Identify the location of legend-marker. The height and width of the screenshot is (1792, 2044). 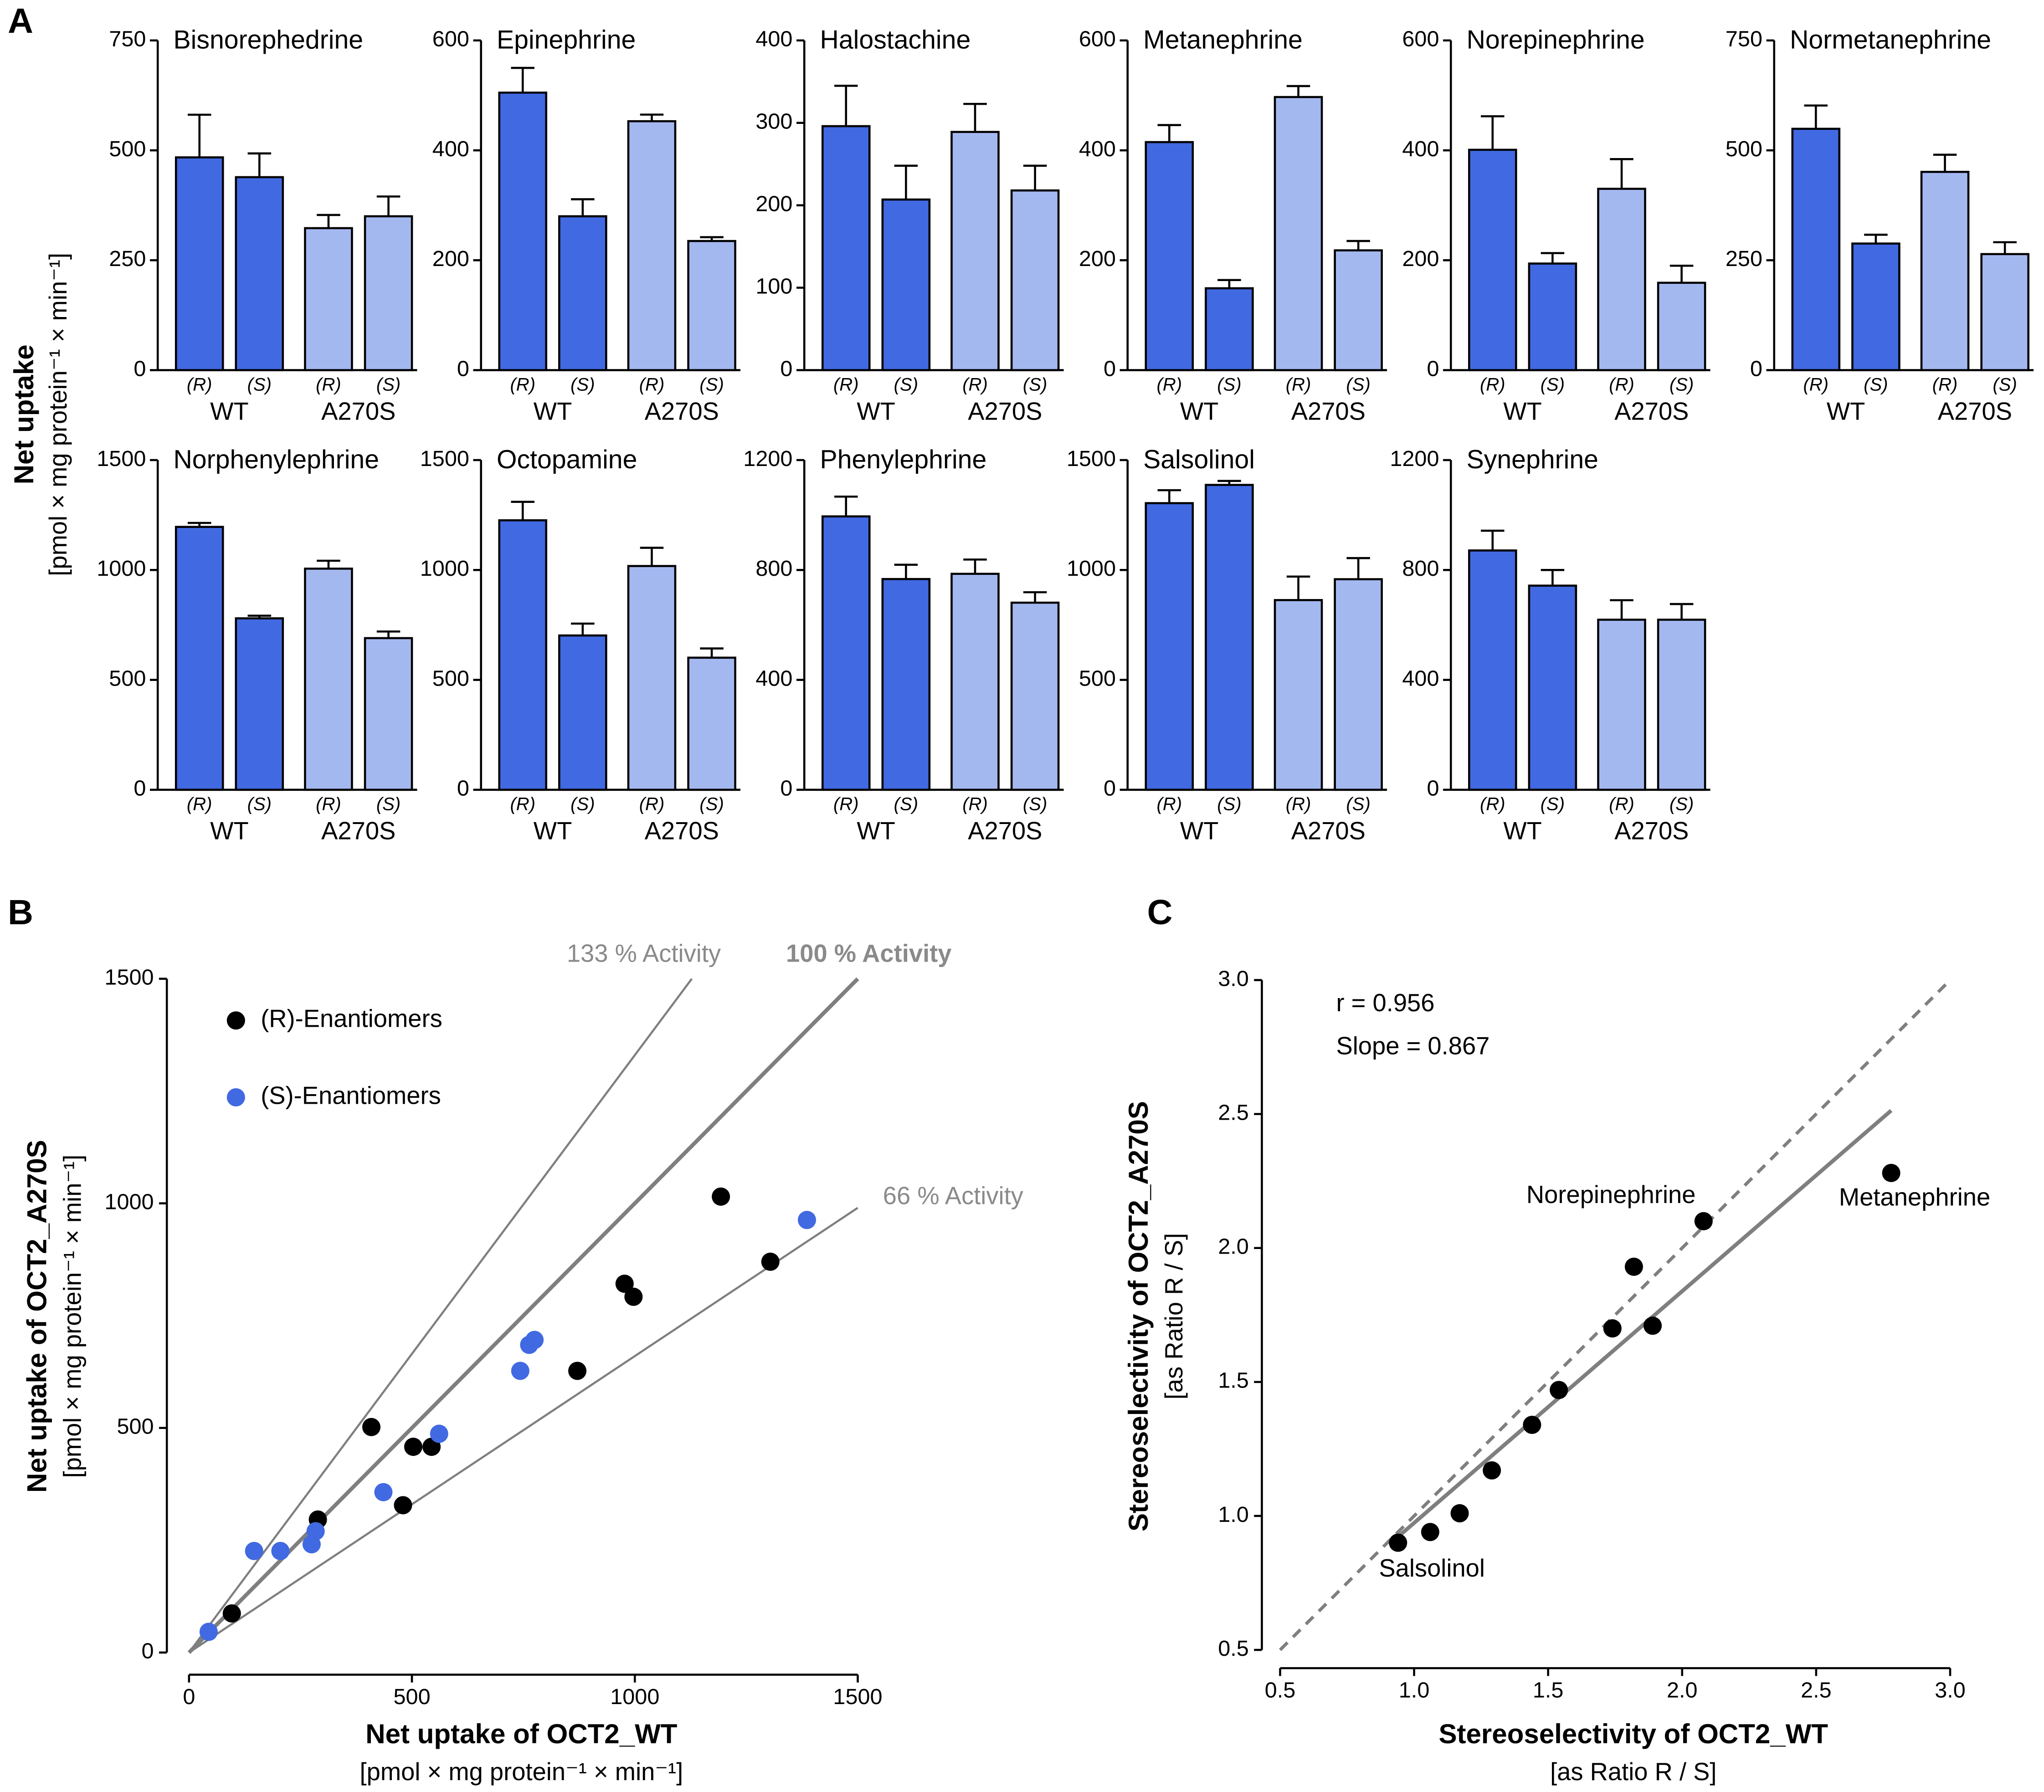
(235, 1097).